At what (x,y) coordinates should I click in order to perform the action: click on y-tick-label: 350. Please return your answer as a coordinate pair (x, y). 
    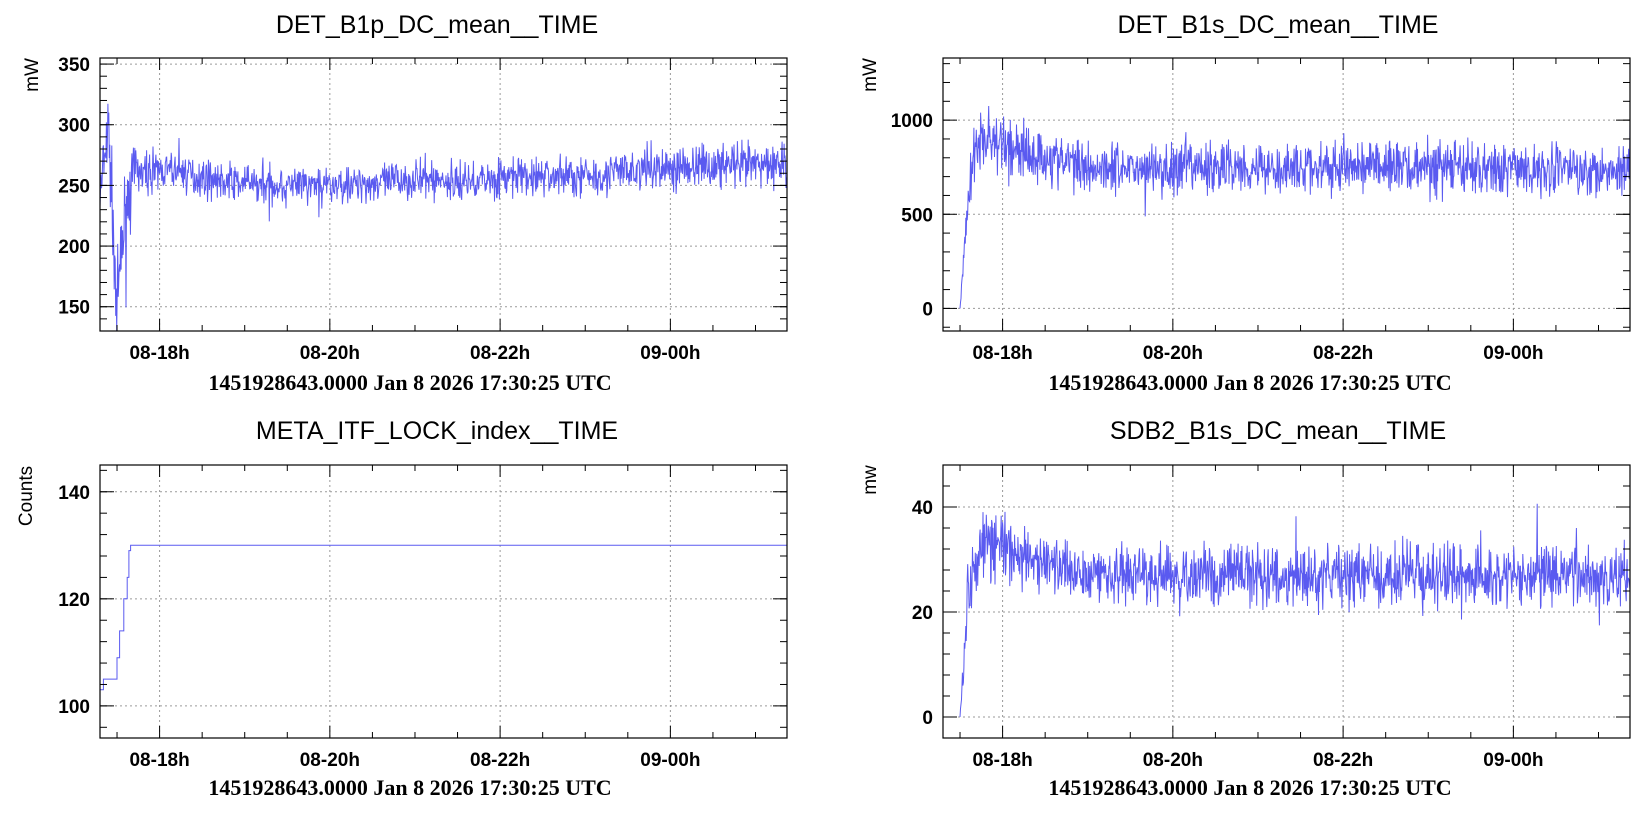
    Looking at the image, I should click on (74, 65).